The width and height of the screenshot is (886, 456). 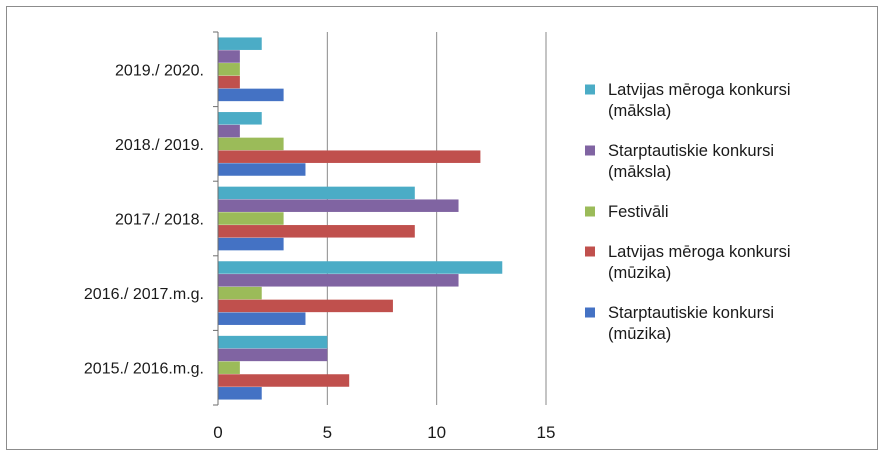 What do you see at coordinates (159, 70) in the screenshot?
I see `category-label: 2019./ 2020.` at bounding box center [159, 70].